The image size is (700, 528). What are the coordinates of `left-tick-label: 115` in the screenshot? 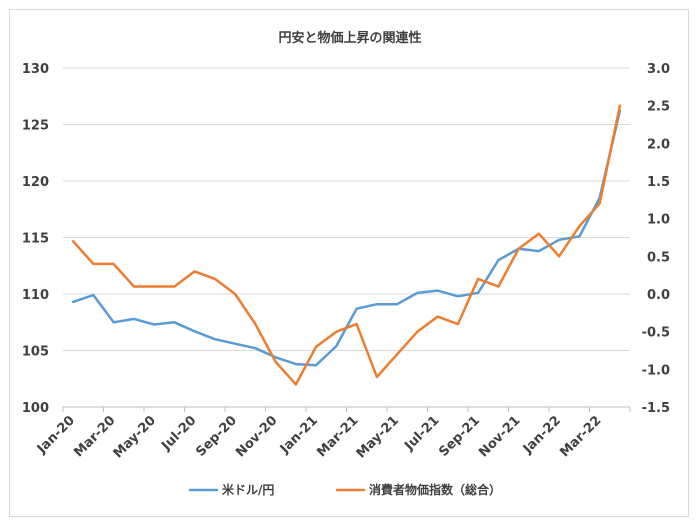 It's located at (35, 239).